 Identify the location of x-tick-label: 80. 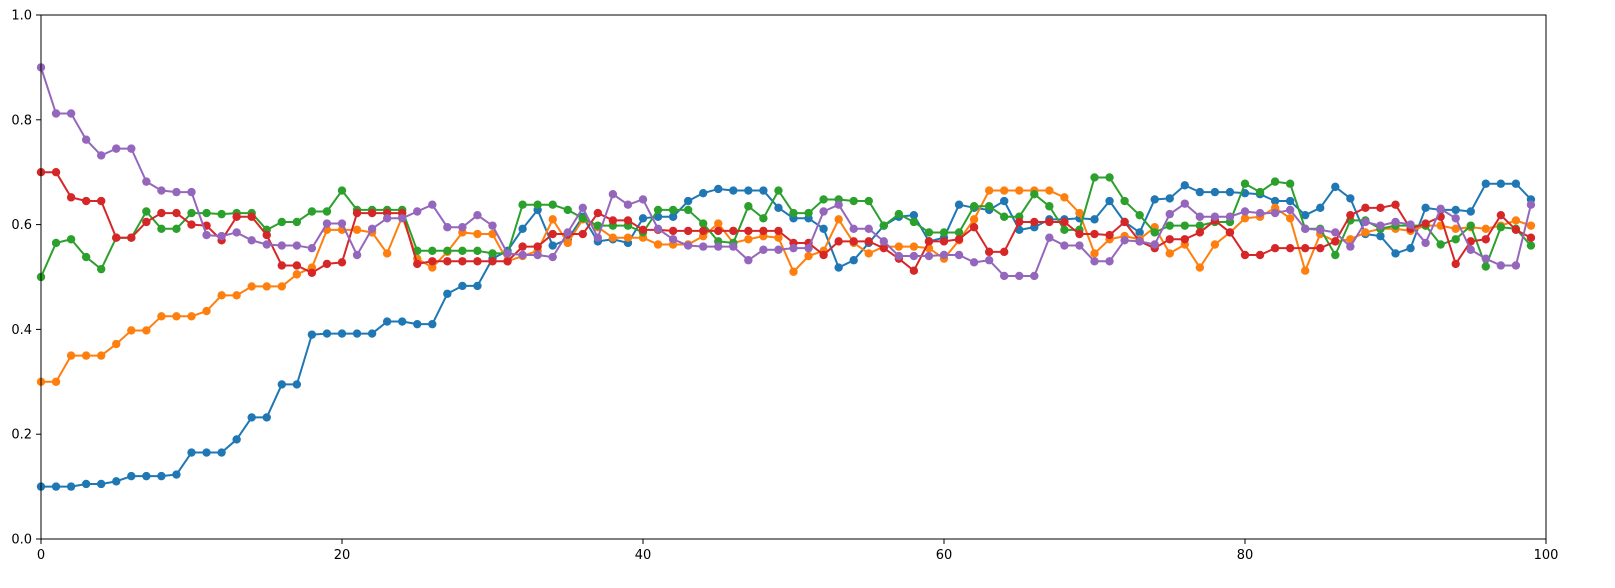
(1245, 555).